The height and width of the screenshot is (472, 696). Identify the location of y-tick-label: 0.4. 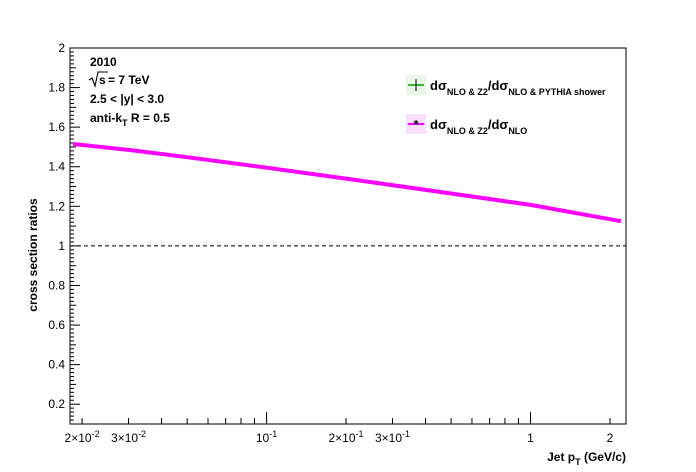
(56, 365).